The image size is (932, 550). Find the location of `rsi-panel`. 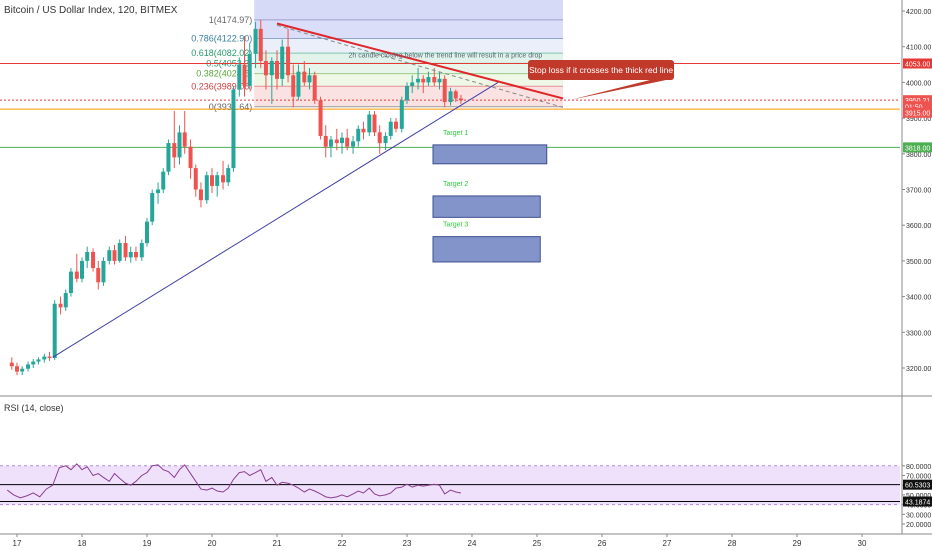

rsi-panel is located at coordinates (450, 484).